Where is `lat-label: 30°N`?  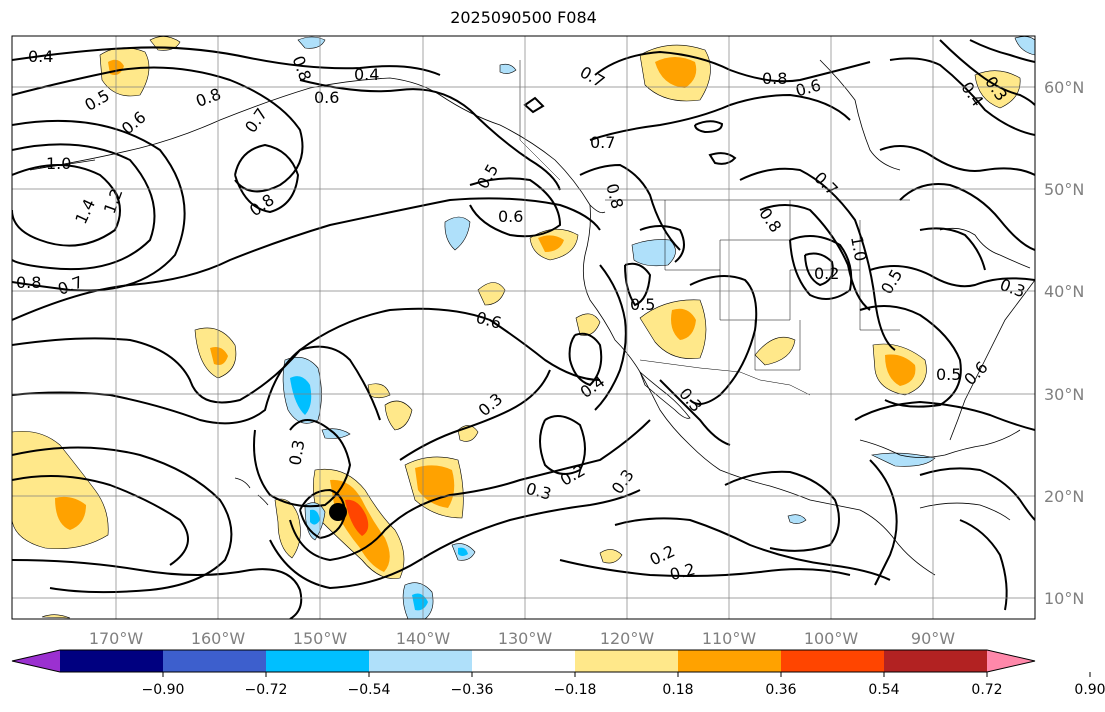
lat-label: 30°N is located at coordinates (1064, 394).